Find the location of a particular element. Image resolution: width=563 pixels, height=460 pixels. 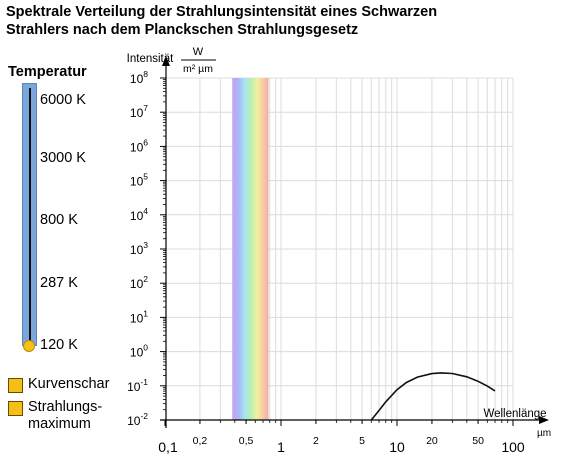

x-tick-label: 5 is located at coordinates (362, 441).